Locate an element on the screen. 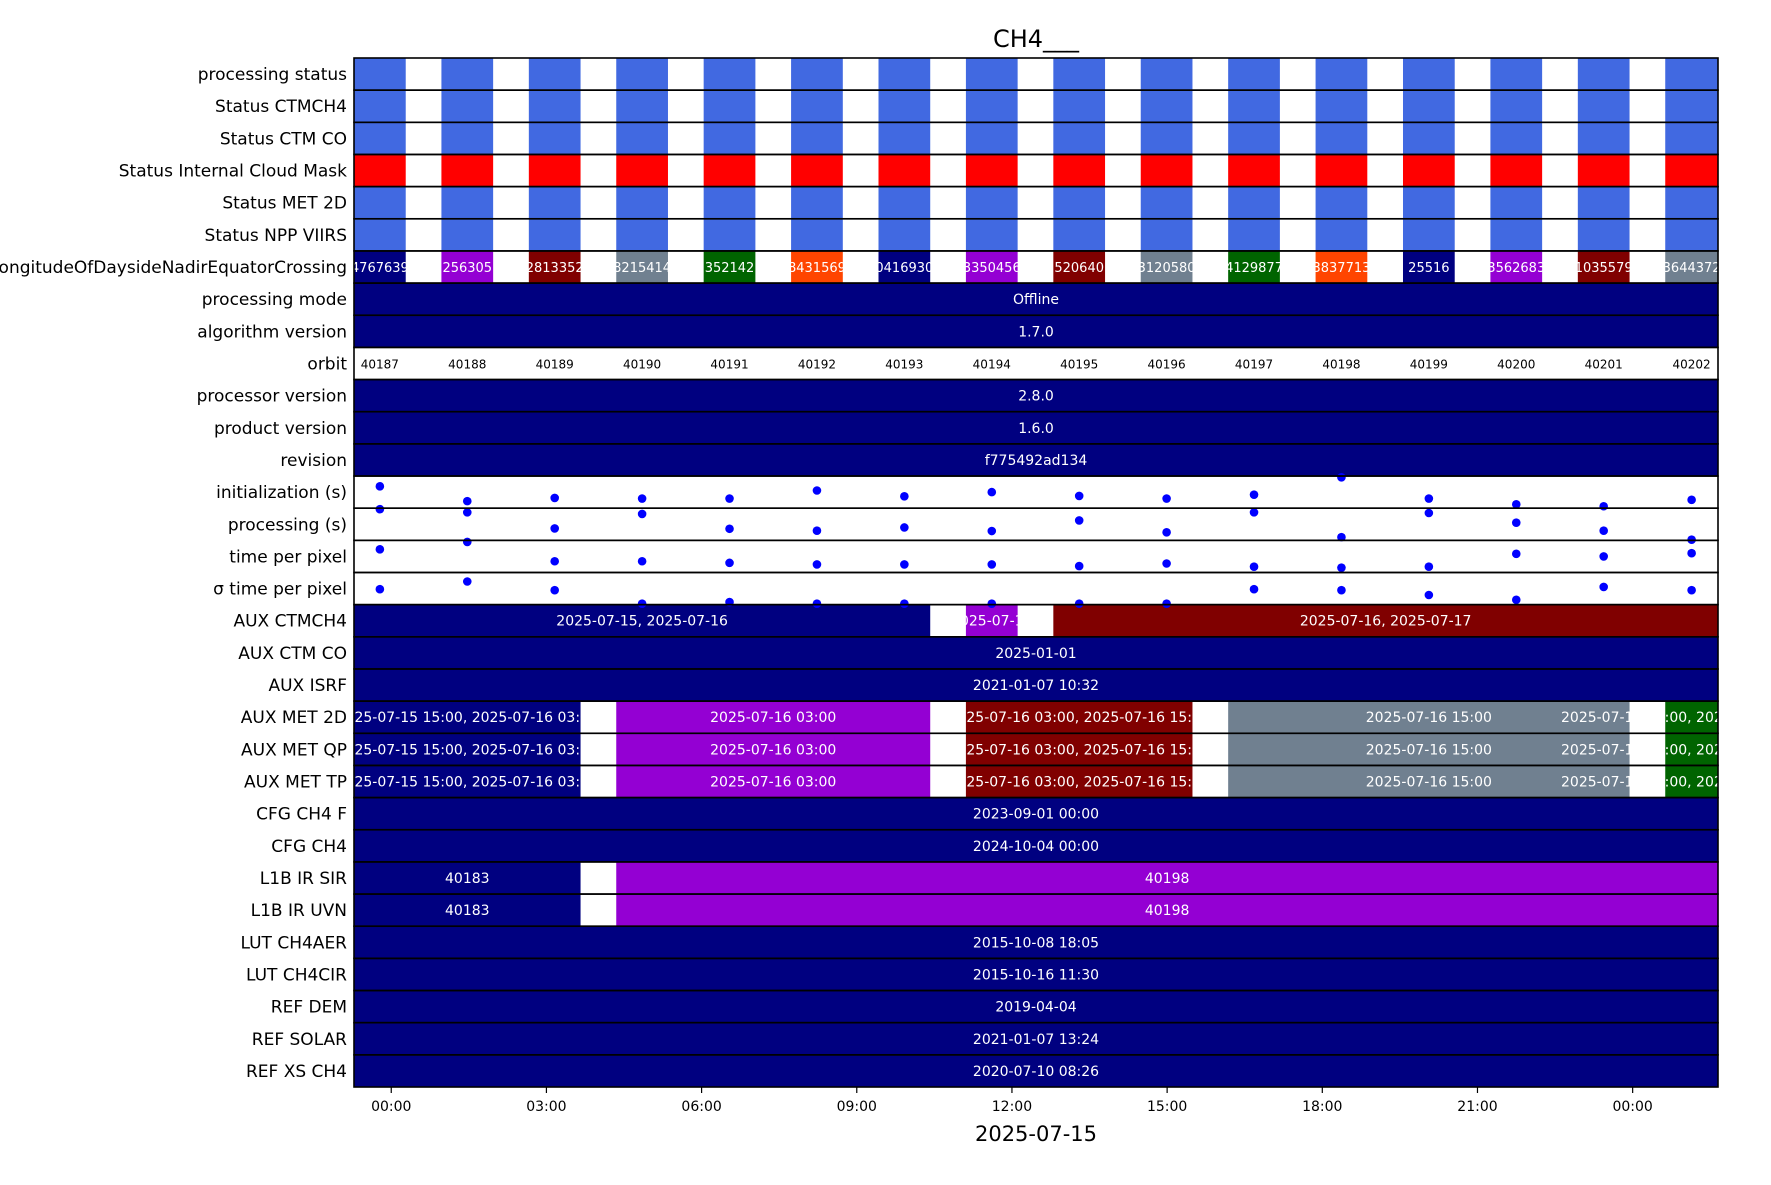 This screenshot has width=1771, height=1185. segment-label: 1.6.0 is located at coordinates (1036, 429).